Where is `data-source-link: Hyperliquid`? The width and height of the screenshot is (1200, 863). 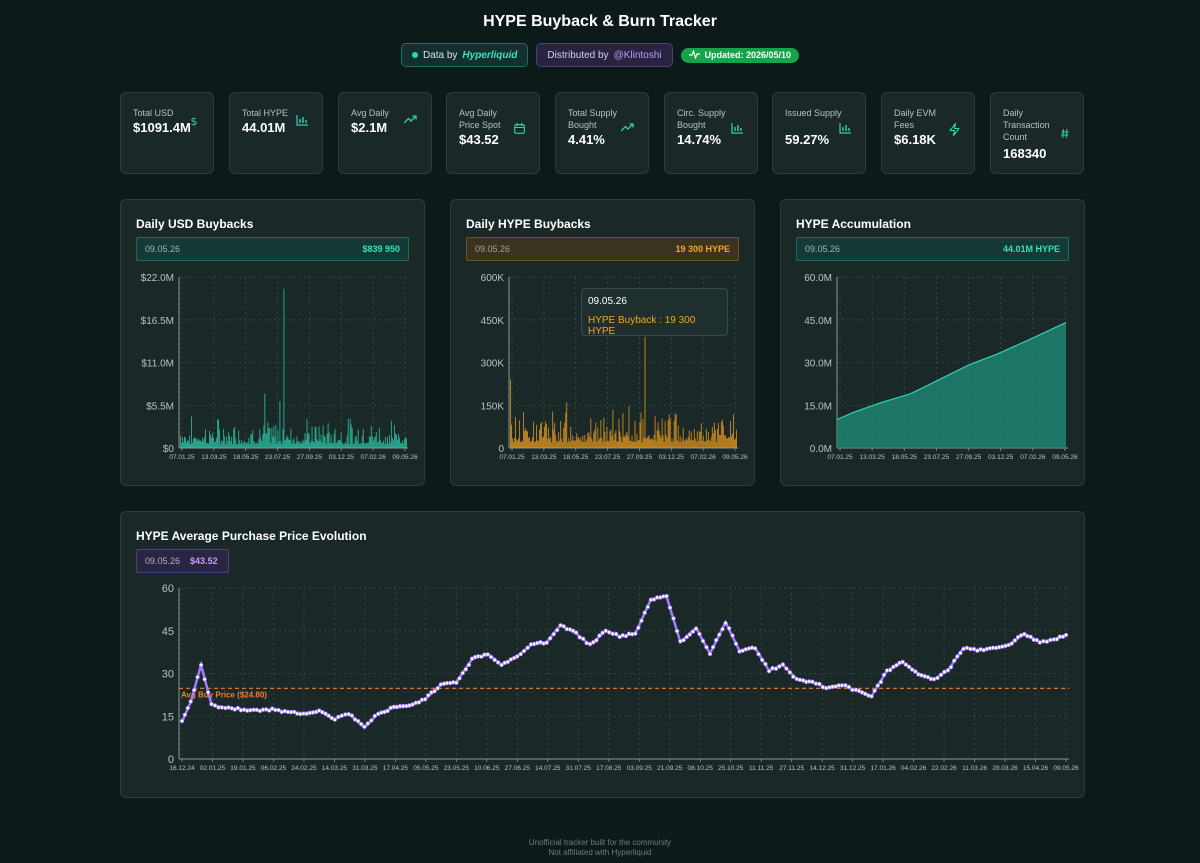
data-source-link: Hyperliquid is located at coordinates (490, 55).